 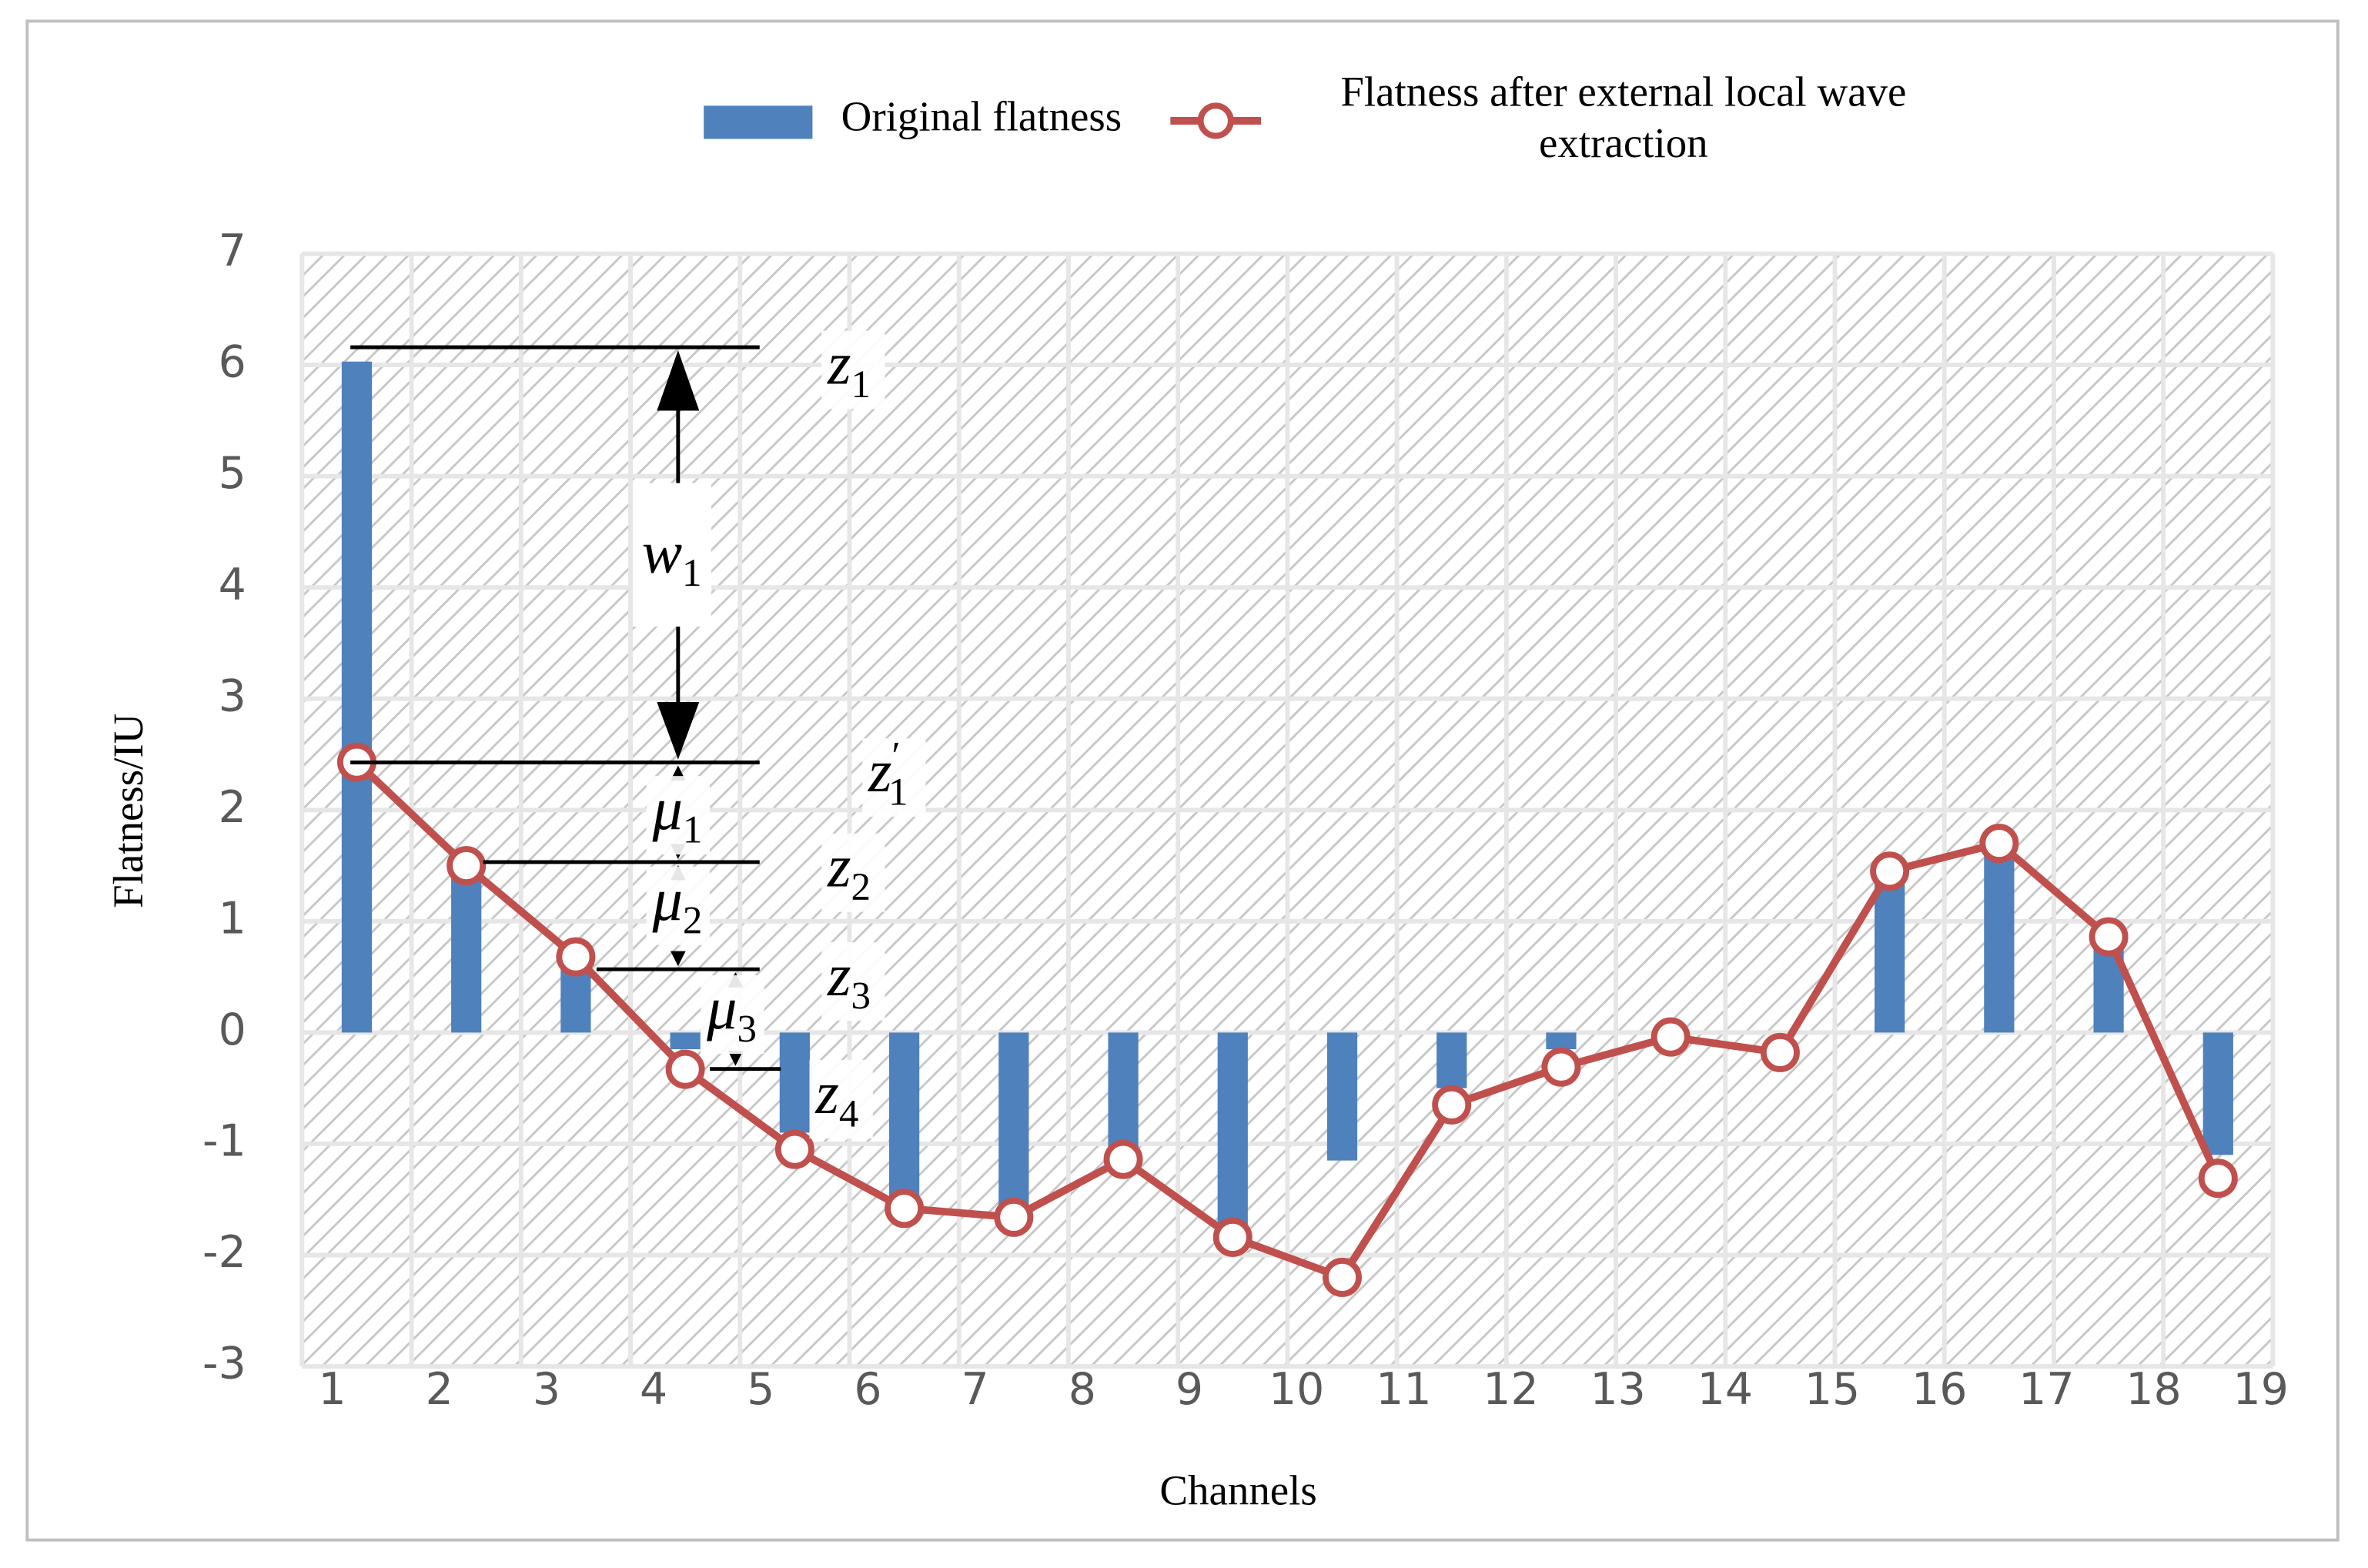 What do you see at coordinates (981, 116) in the screenshot?
I see `legend-label: Original flatness` at bounding box center [981, 116].